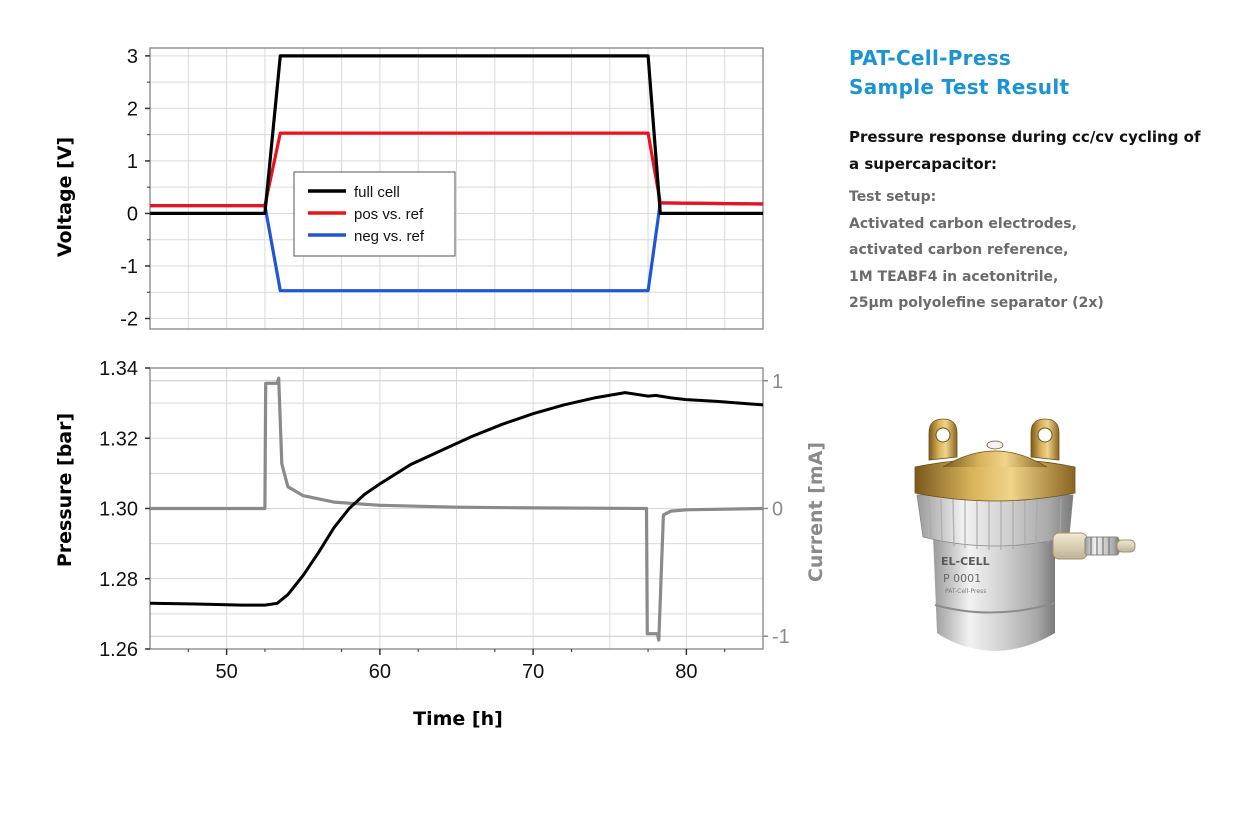 The image size is (1240, 827). Describe the element at coordinates (132, 214) in the screenshot. I see `voltage-ytick-label: 0` at that location.